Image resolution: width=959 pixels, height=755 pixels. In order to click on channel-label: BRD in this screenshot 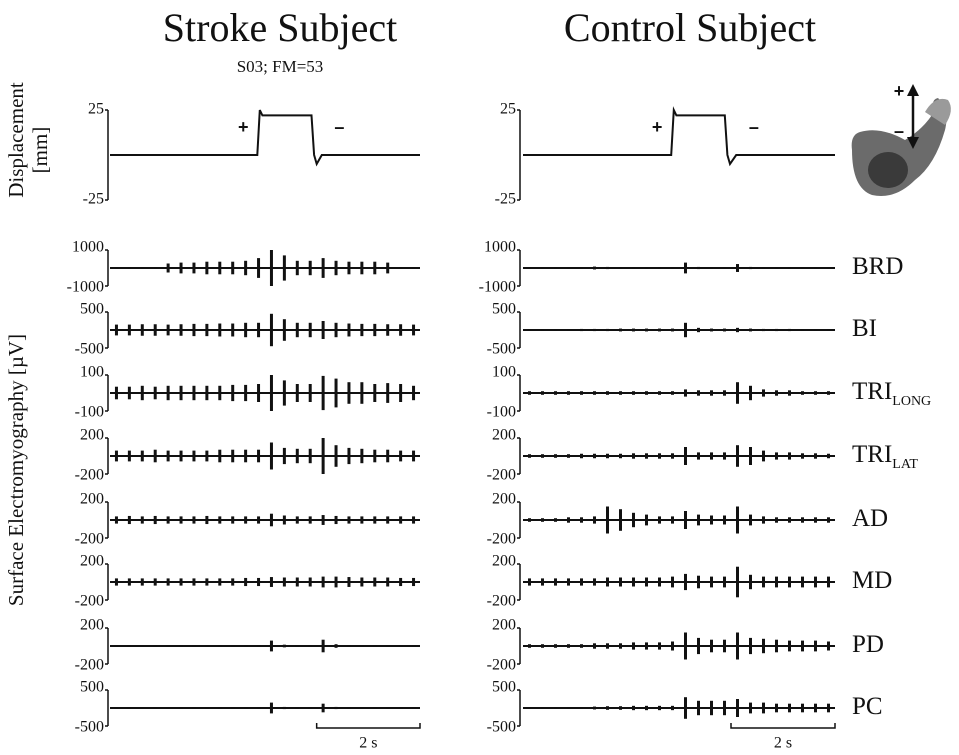, I will do `click(877, 266)`.